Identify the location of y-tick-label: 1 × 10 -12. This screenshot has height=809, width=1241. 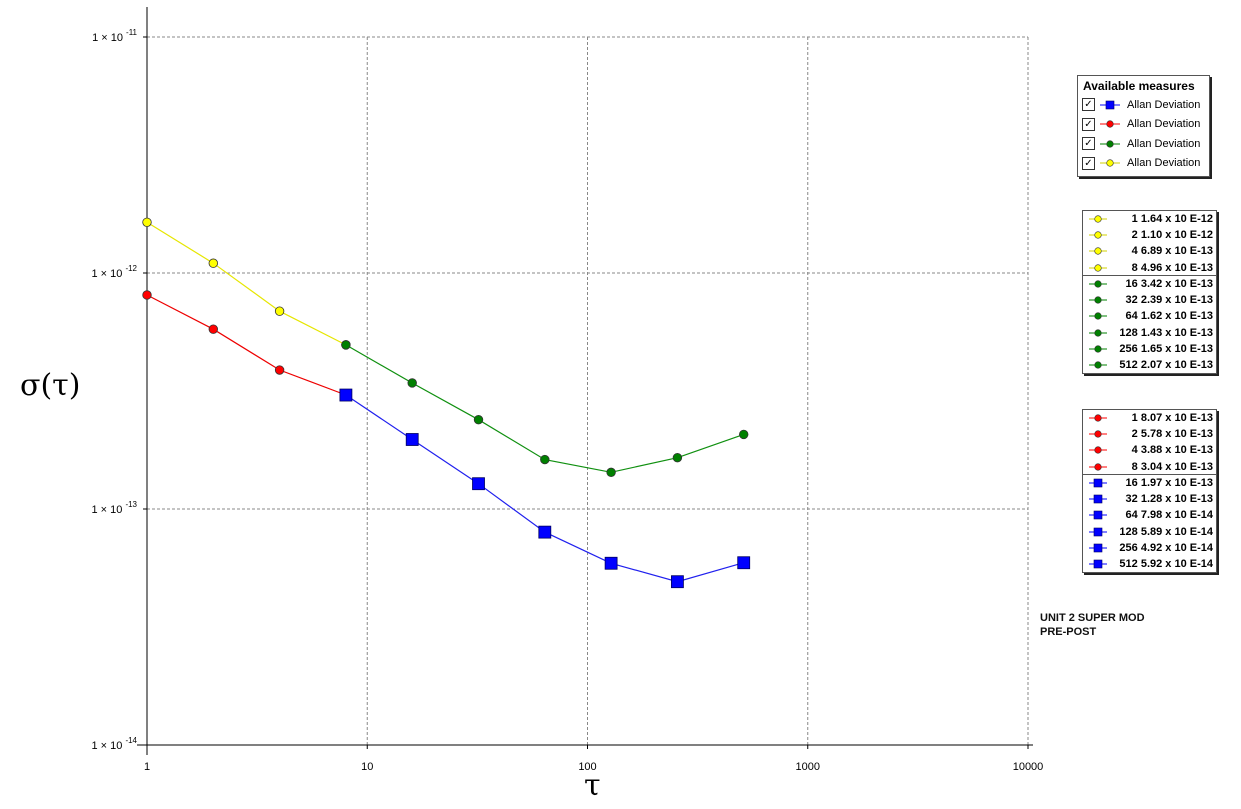
(114, 272).